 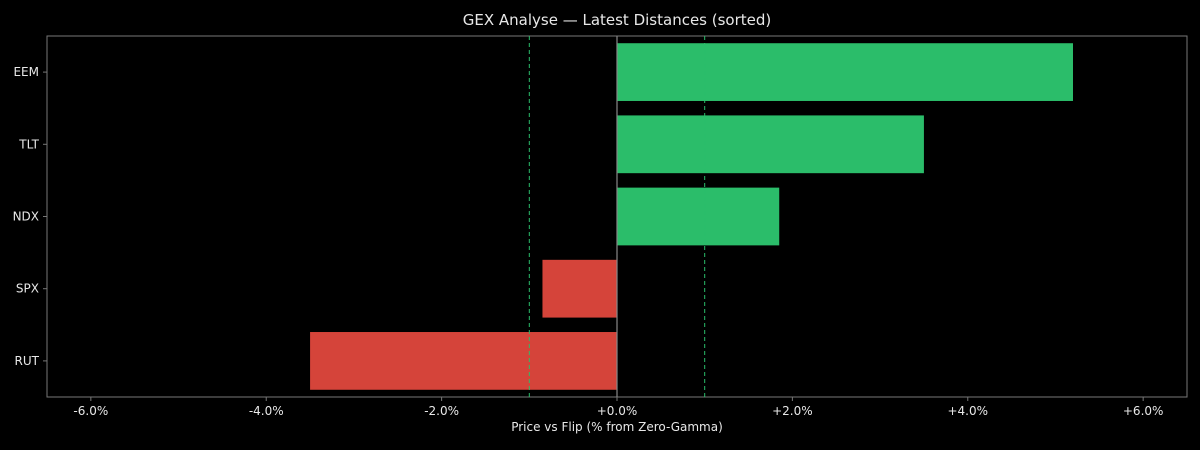 What do you see at coordinates (441, 411) in the screenshot?
I see `x-tick-label: -2.0%` at bounding box center [441, 411].